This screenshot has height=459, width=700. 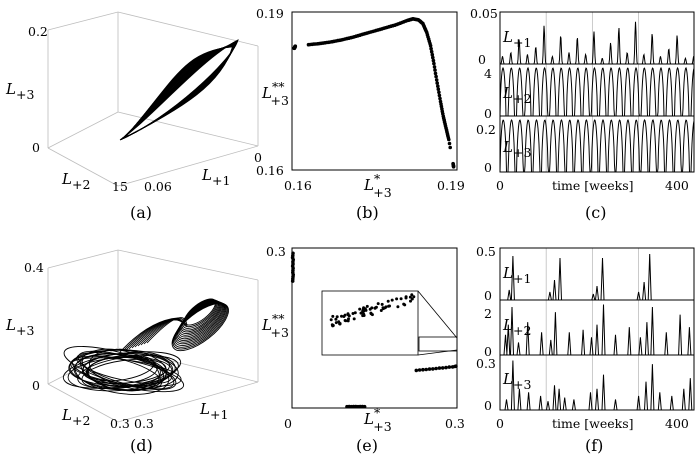 What do you see at coordinates (595, 212) in the screenshot?
I see `caption-c: (c)` at bounding box center [595, 212].